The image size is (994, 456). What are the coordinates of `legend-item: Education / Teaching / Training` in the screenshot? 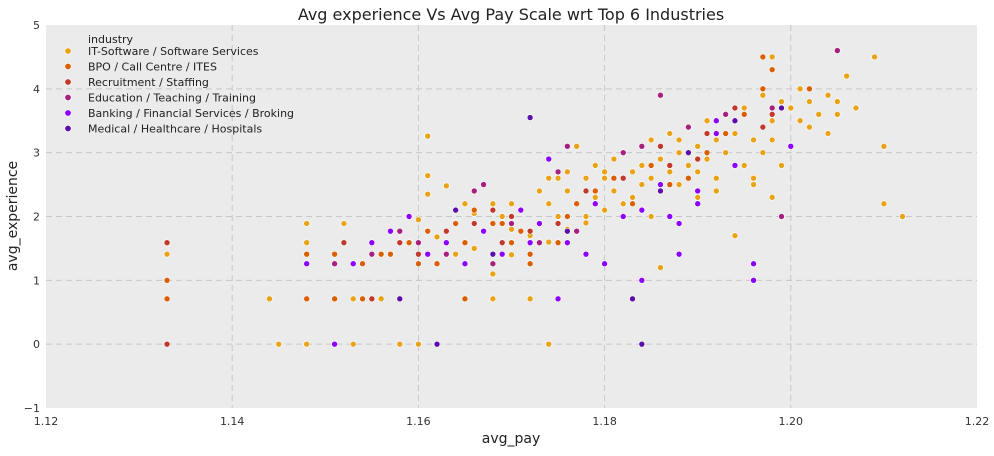 It's located at (160, 98).